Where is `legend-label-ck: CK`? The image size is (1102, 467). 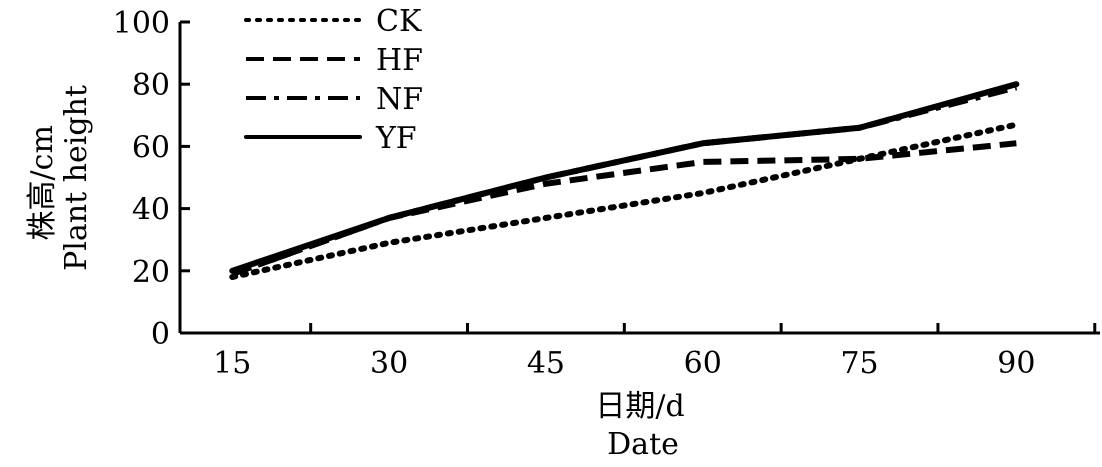
legend-label-ck: CK is located at coordinates (399, 21).